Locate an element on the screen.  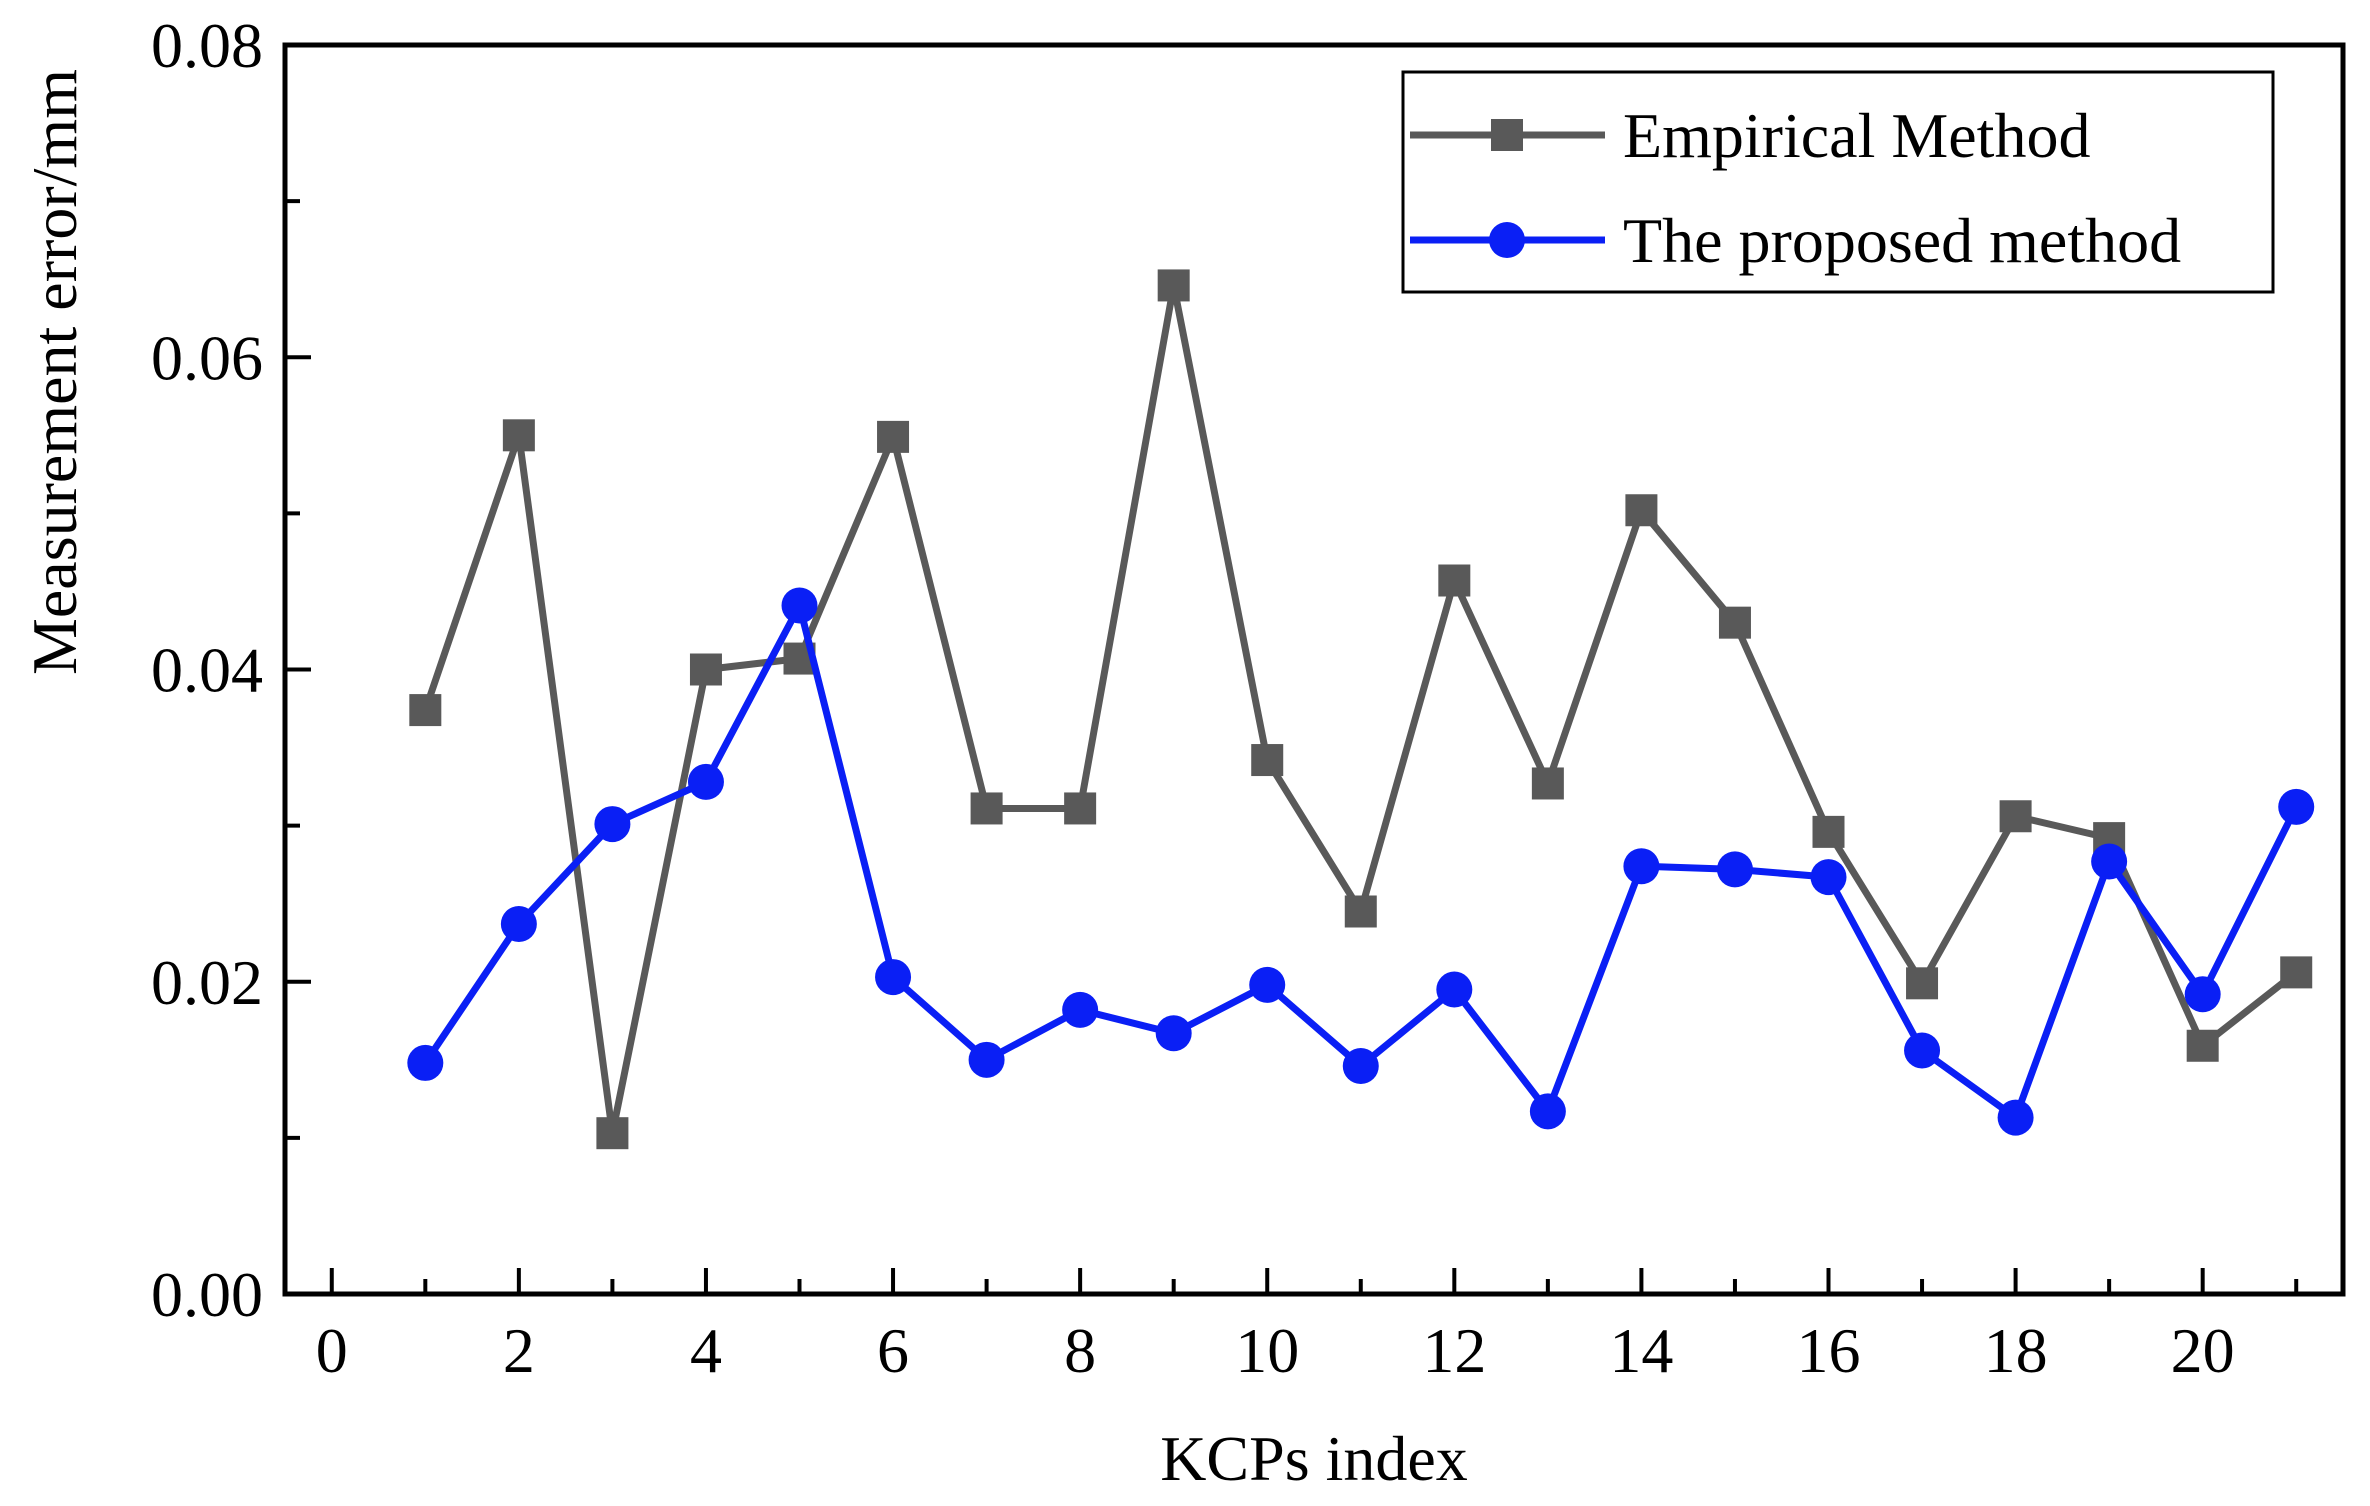
legend-marker-empirical is located at coordinates (1507, 135).